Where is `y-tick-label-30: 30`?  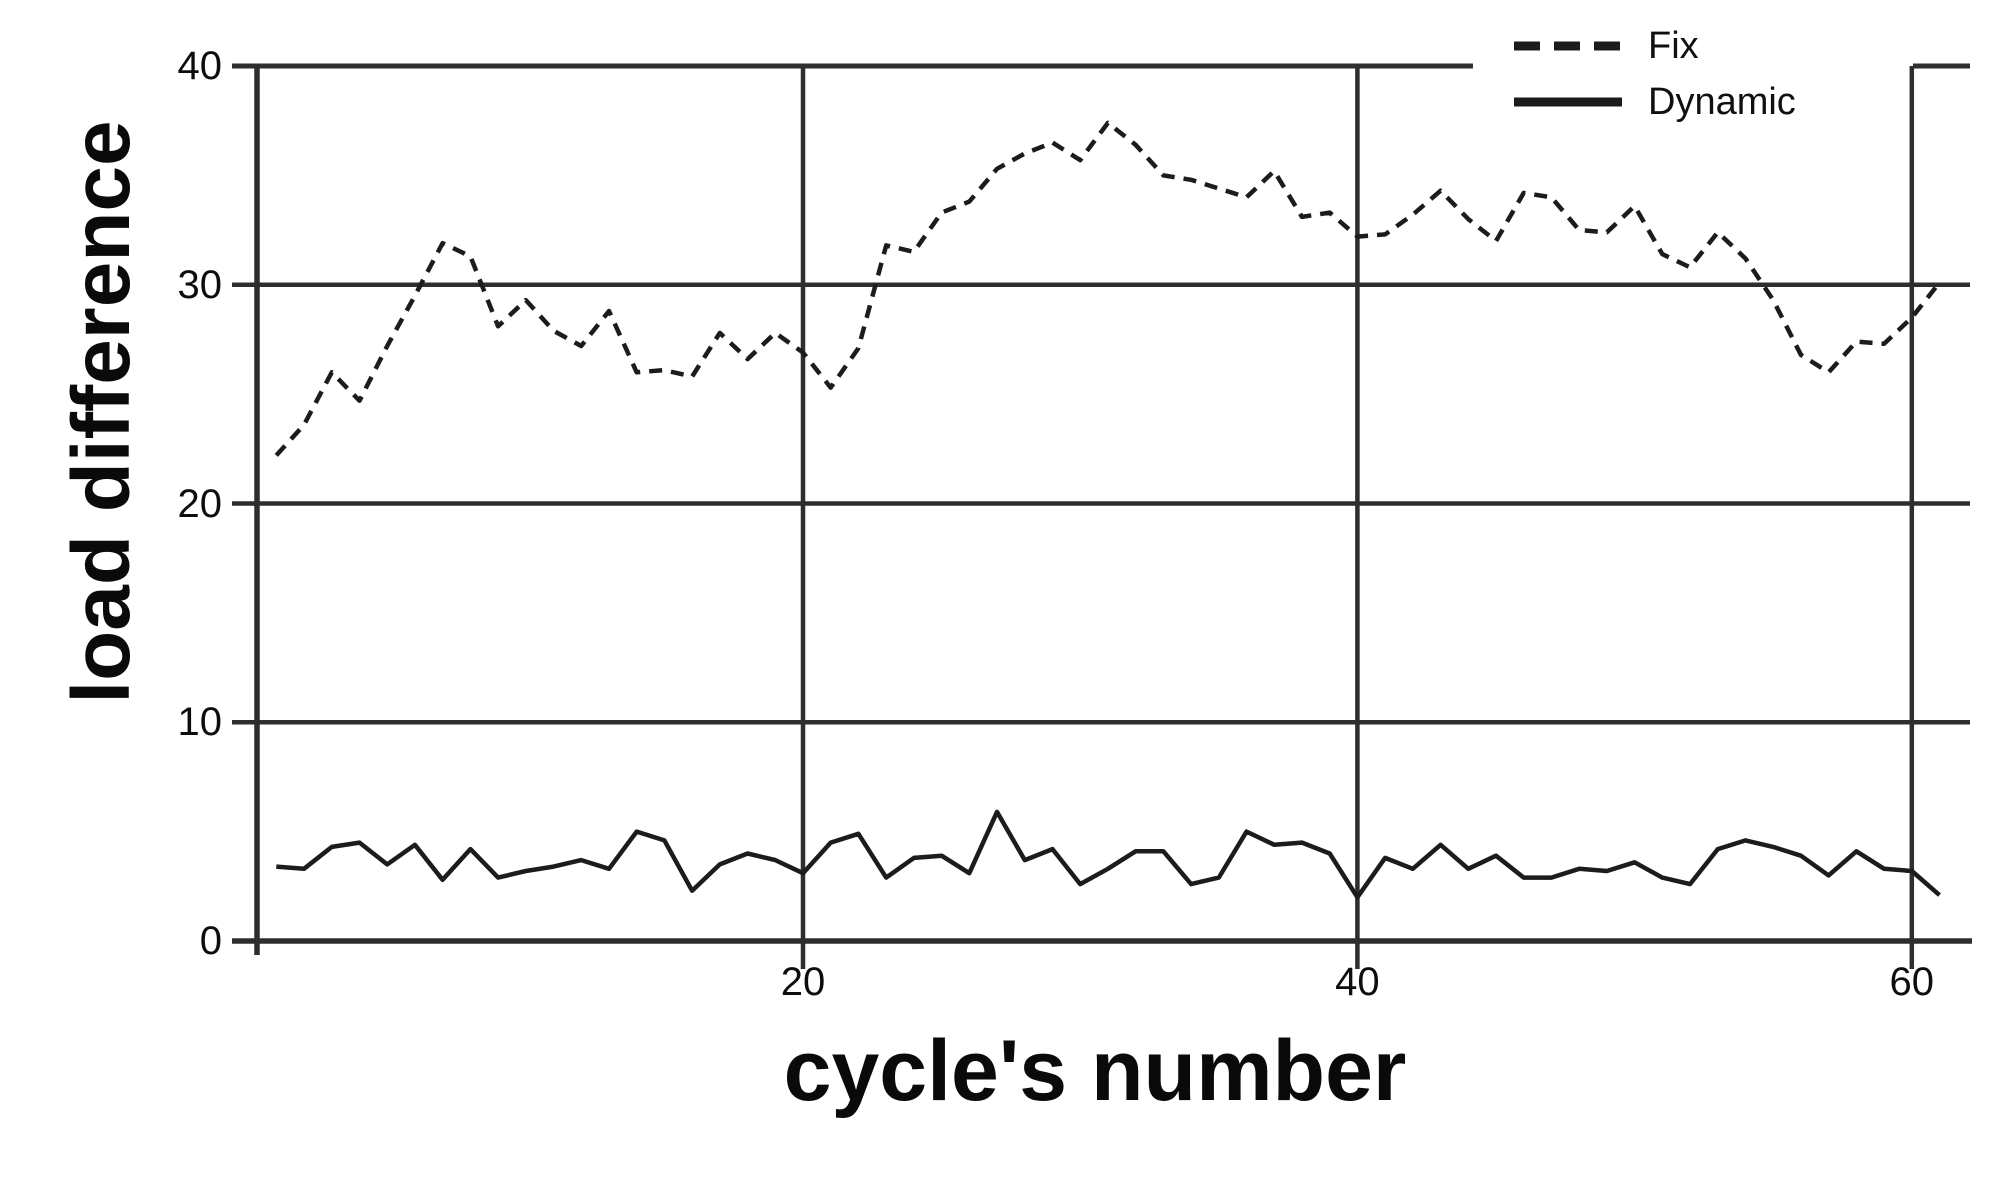
y-tick-label-30: 30 is located at coordinates (200, 284).